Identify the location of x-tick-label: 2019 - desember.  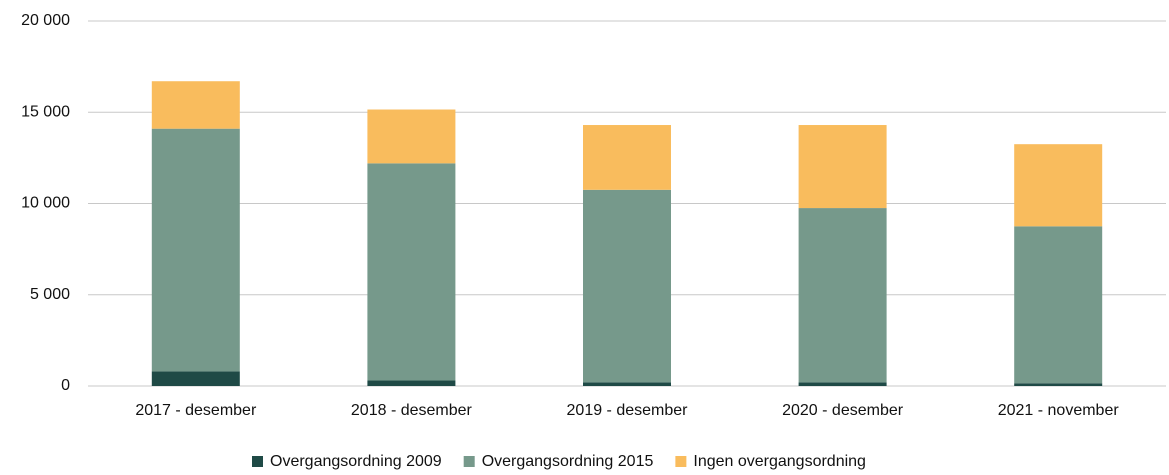
(628, 410).